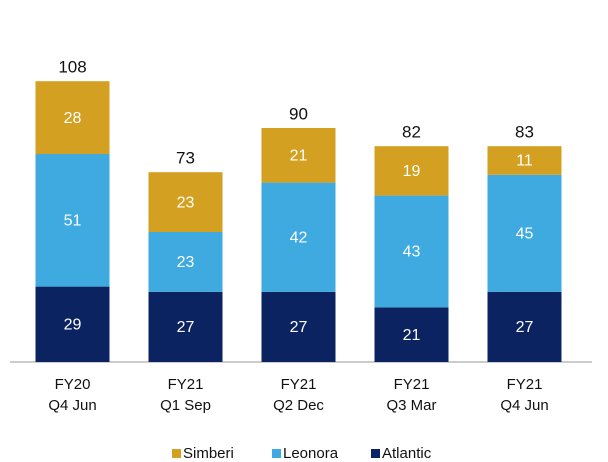  What do you see at coordinates (311, 453) in the screenshot?
I see `legend-label: Leonora` at bounding box center [311, 453].